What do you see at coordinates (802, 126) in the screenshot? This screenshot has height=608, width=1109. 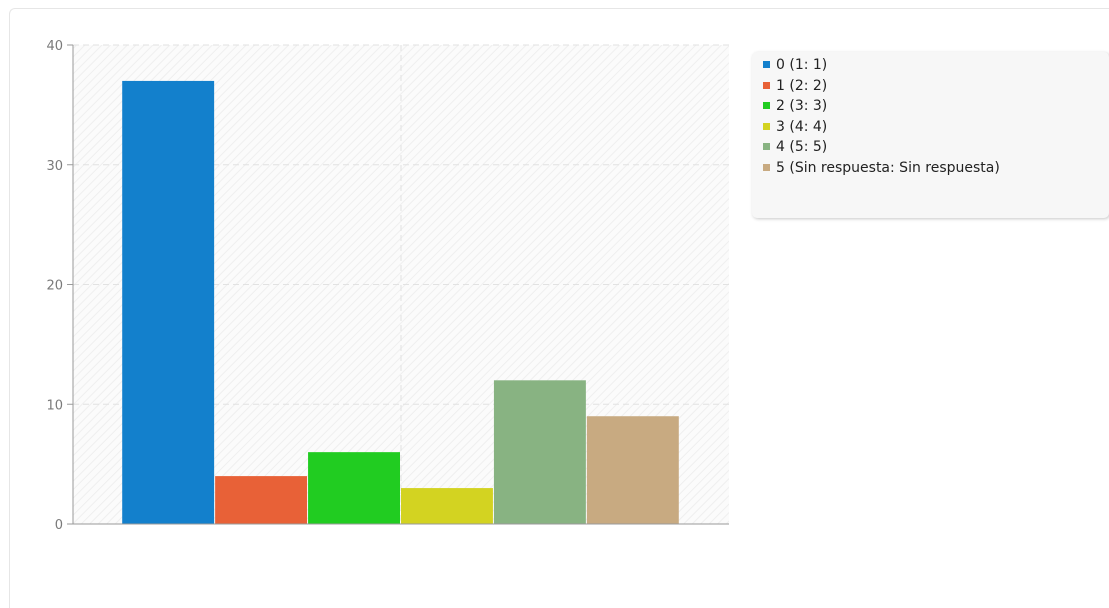 I see `legend-label: 3 (4: 4)` at bounding box center [802, 126].